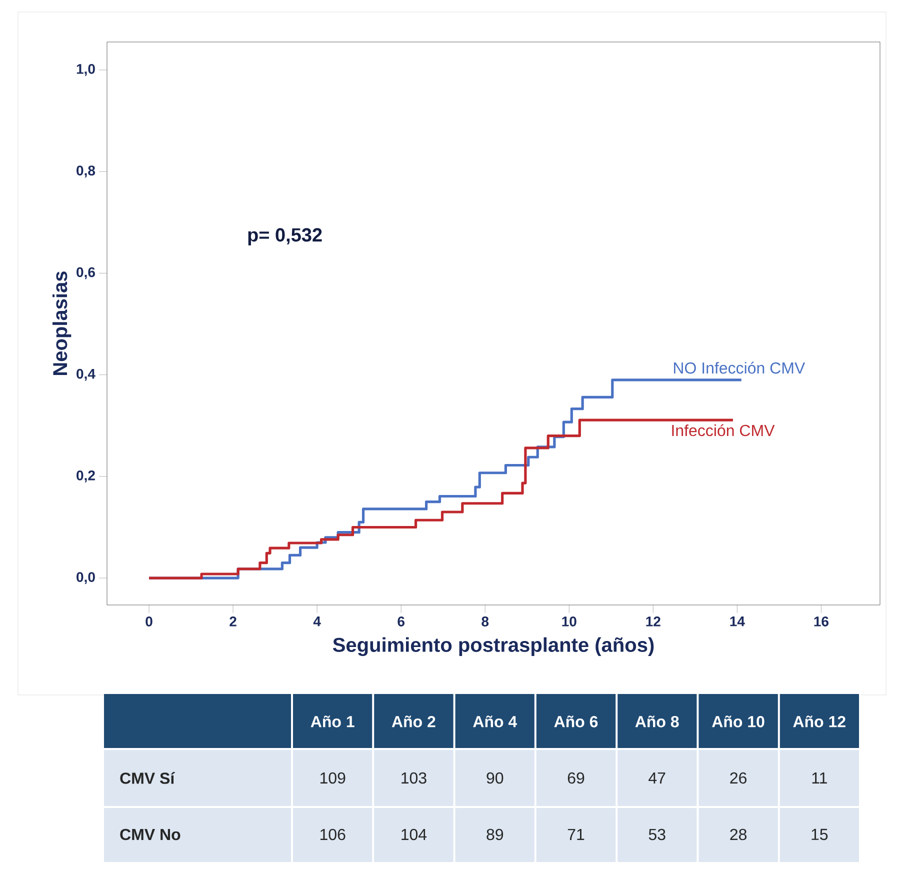 Image resolution: width=900 pixels, height=873 pixels. Describe the element at coordinates (85, 578) in the screenshot. I see `y-tick-label: 0,0` at that location.